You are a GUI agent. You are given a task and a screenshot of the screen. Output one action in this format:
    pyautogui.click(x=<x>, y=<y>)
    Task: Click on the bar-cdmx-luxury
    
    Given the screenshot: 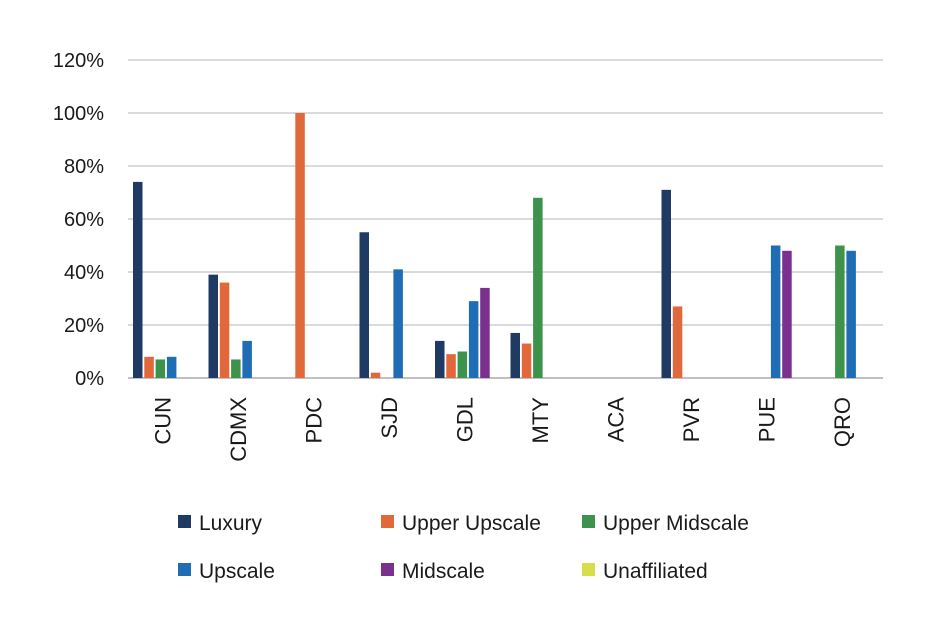 What is the action you would take?
    pyautogui.click(x=213, y=326)
    